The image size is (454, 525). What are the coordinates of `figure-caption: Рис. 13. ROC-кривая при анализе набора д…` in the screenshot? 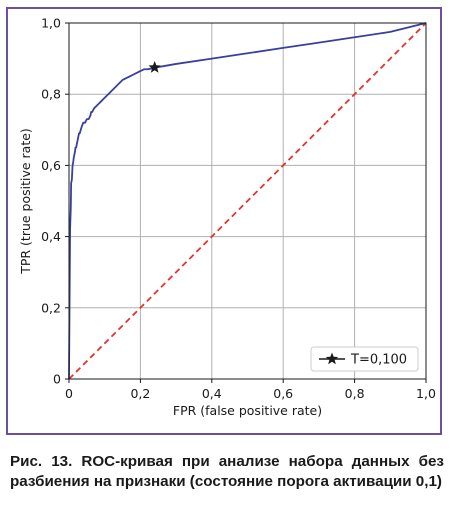 It's located at (227, 471).